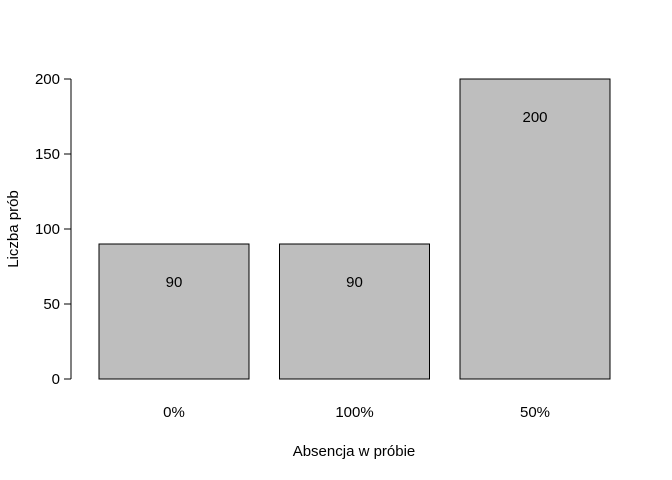 The height and width of the screenshot is (480, 672). What do you see at coordinates (354, 282) in the screenshot?
I see `bar-value-label-1: 90` at bounding box center [354, 282].